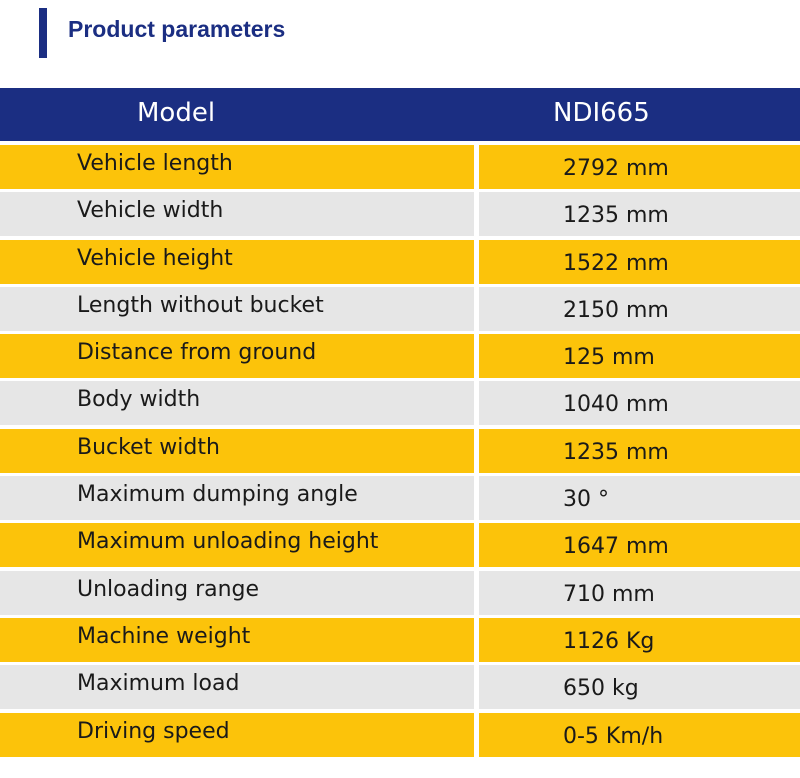 This screenshot has height=778, width=800. I want to click on table-row: Length without bucket 2150 mm, so click(400, 308).